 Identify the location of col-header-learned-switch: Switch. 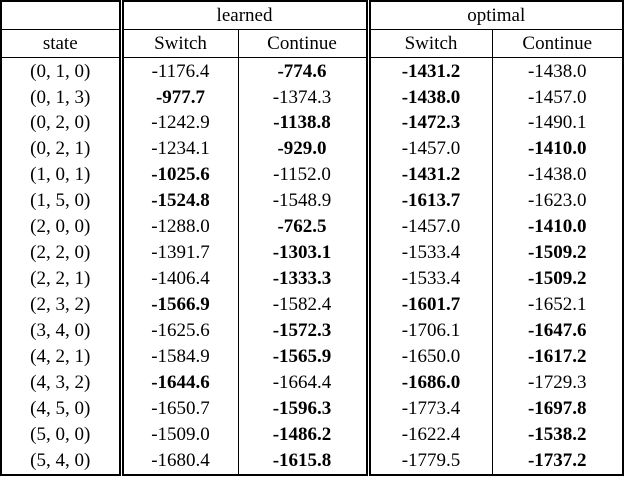
(178, 43).